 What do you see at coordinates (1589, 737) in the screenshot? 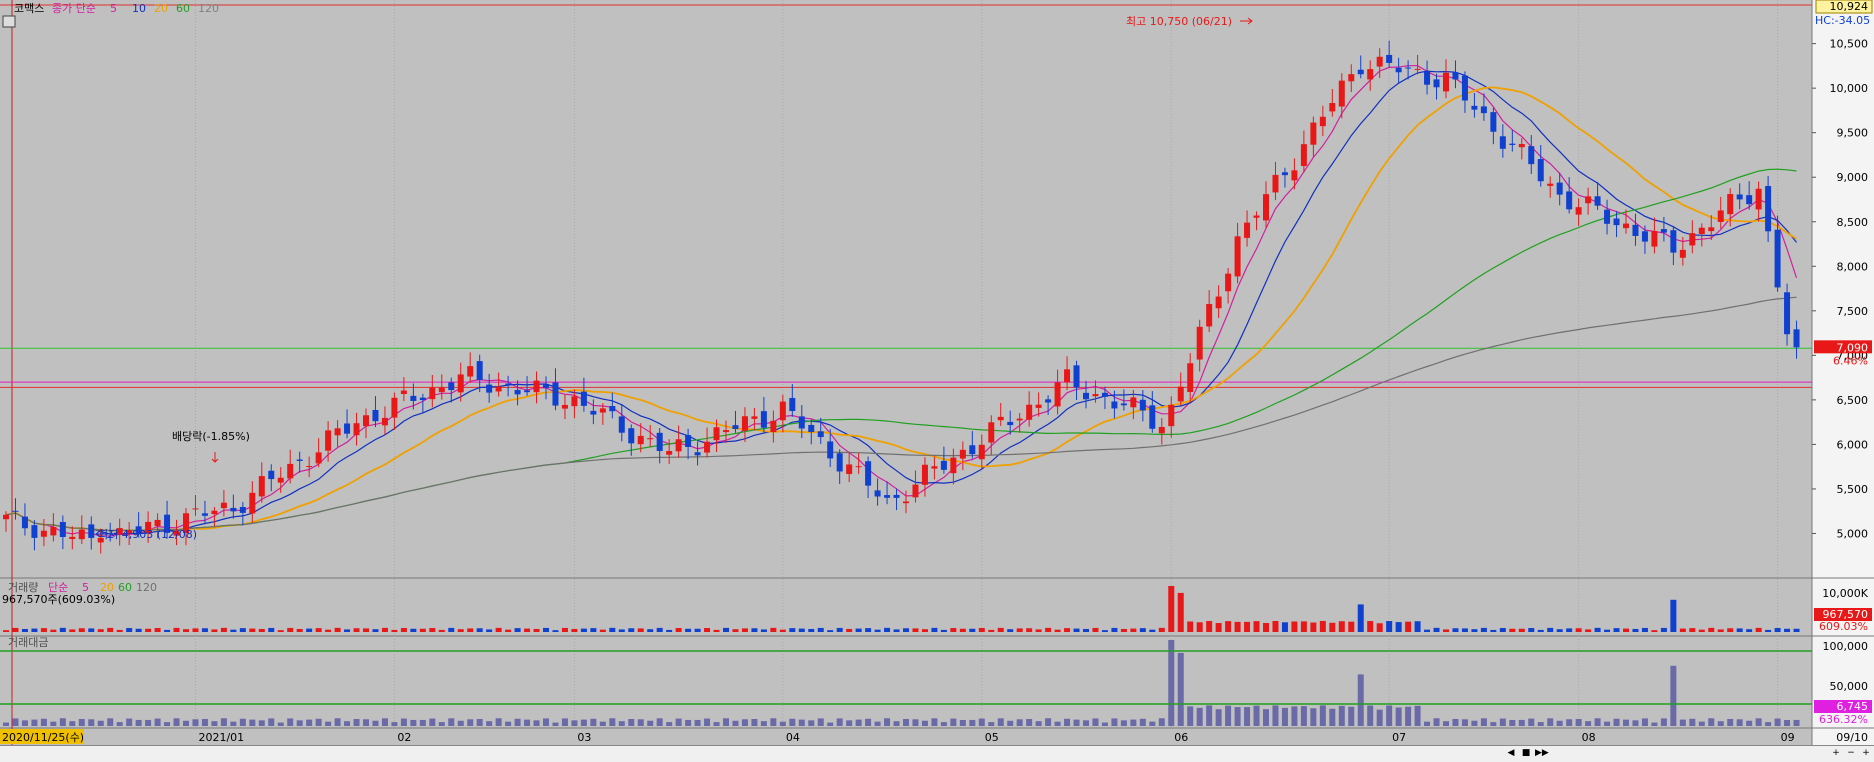
I see `x-tick-label: 08` at bounding box center [1589, 737].